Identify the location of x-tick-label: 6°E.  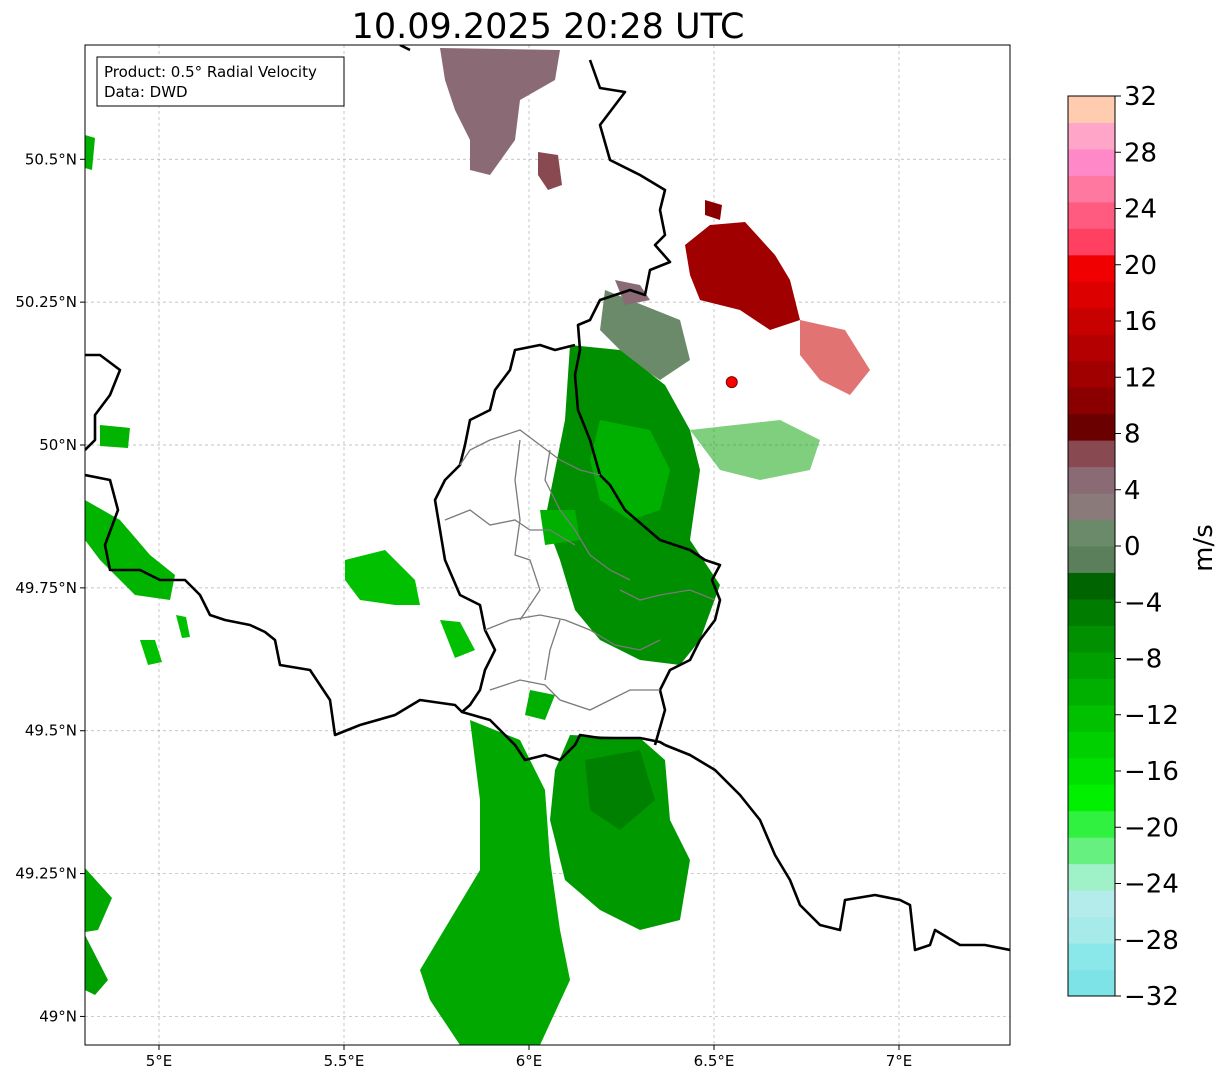
(529, 1061).